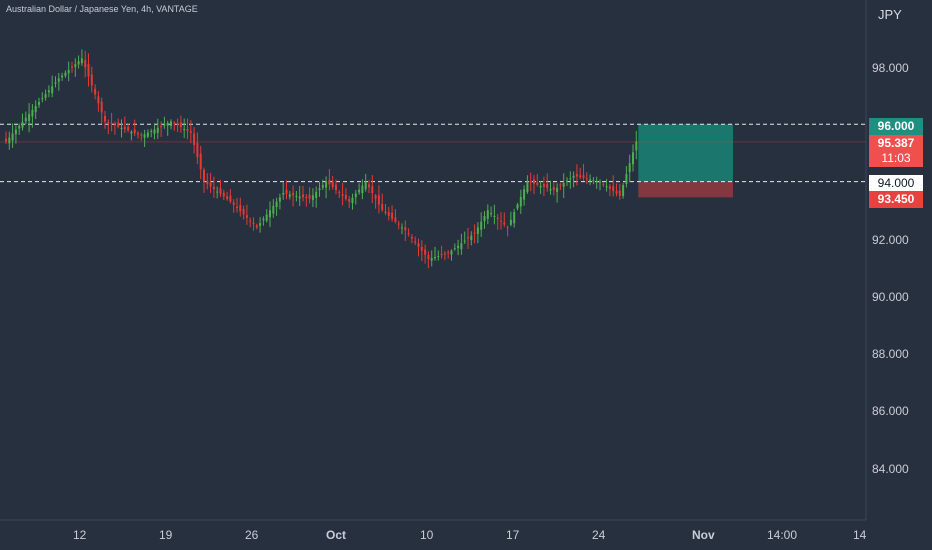  Describe the element at coordinates (890, 354) in the screenshot. I see `y-tick: 88.000` at that location.